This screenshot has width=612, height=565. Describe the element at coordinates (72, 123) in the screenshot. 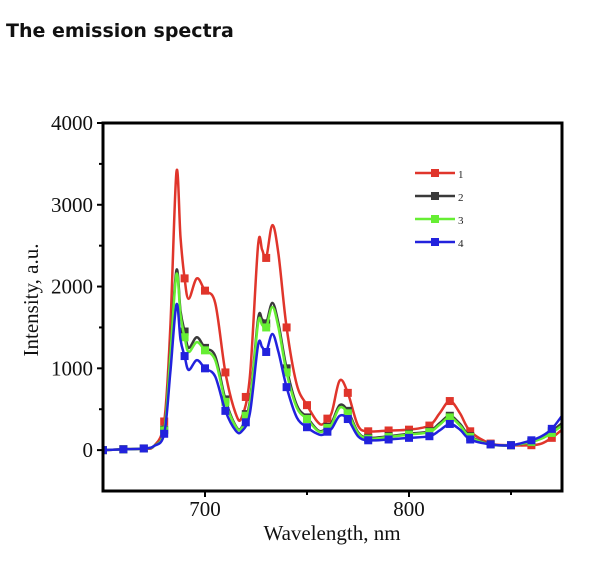

I see `y-tick-label: 4000` at that location.